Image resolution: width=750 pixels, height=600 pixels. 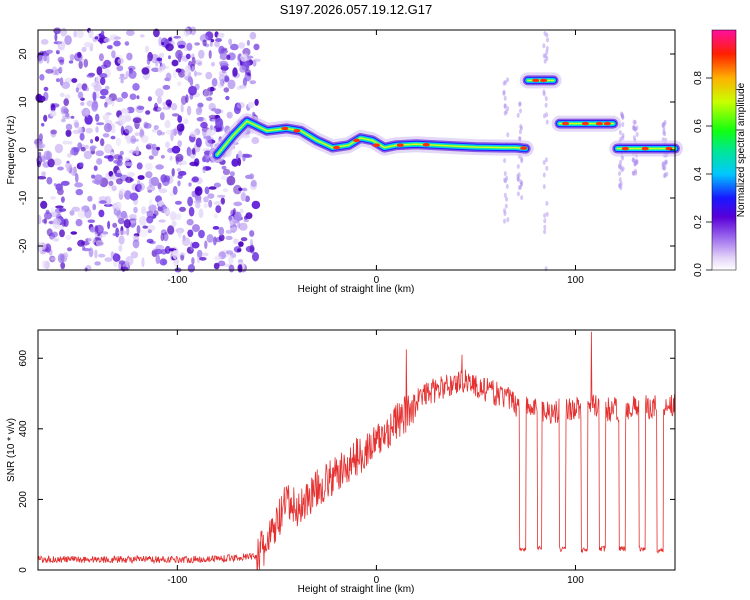 I want to click on colorbar-tick-label: 0.6, so click(x=698, y=126).